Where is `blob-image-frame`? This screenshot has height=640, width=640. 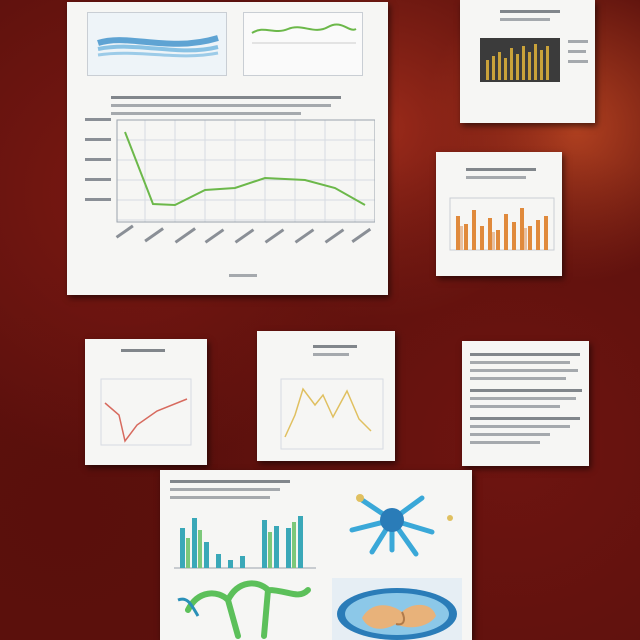
blob-image-frame is located at coordinates (397, 609).